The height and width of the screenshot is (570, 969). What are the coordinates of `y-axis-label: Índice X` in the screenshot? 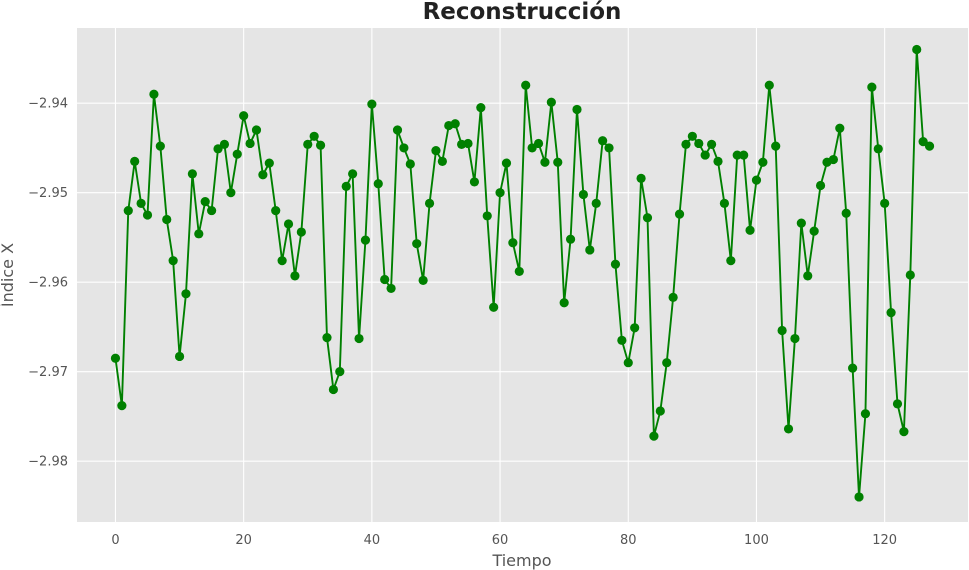 It's located at (8, 275).